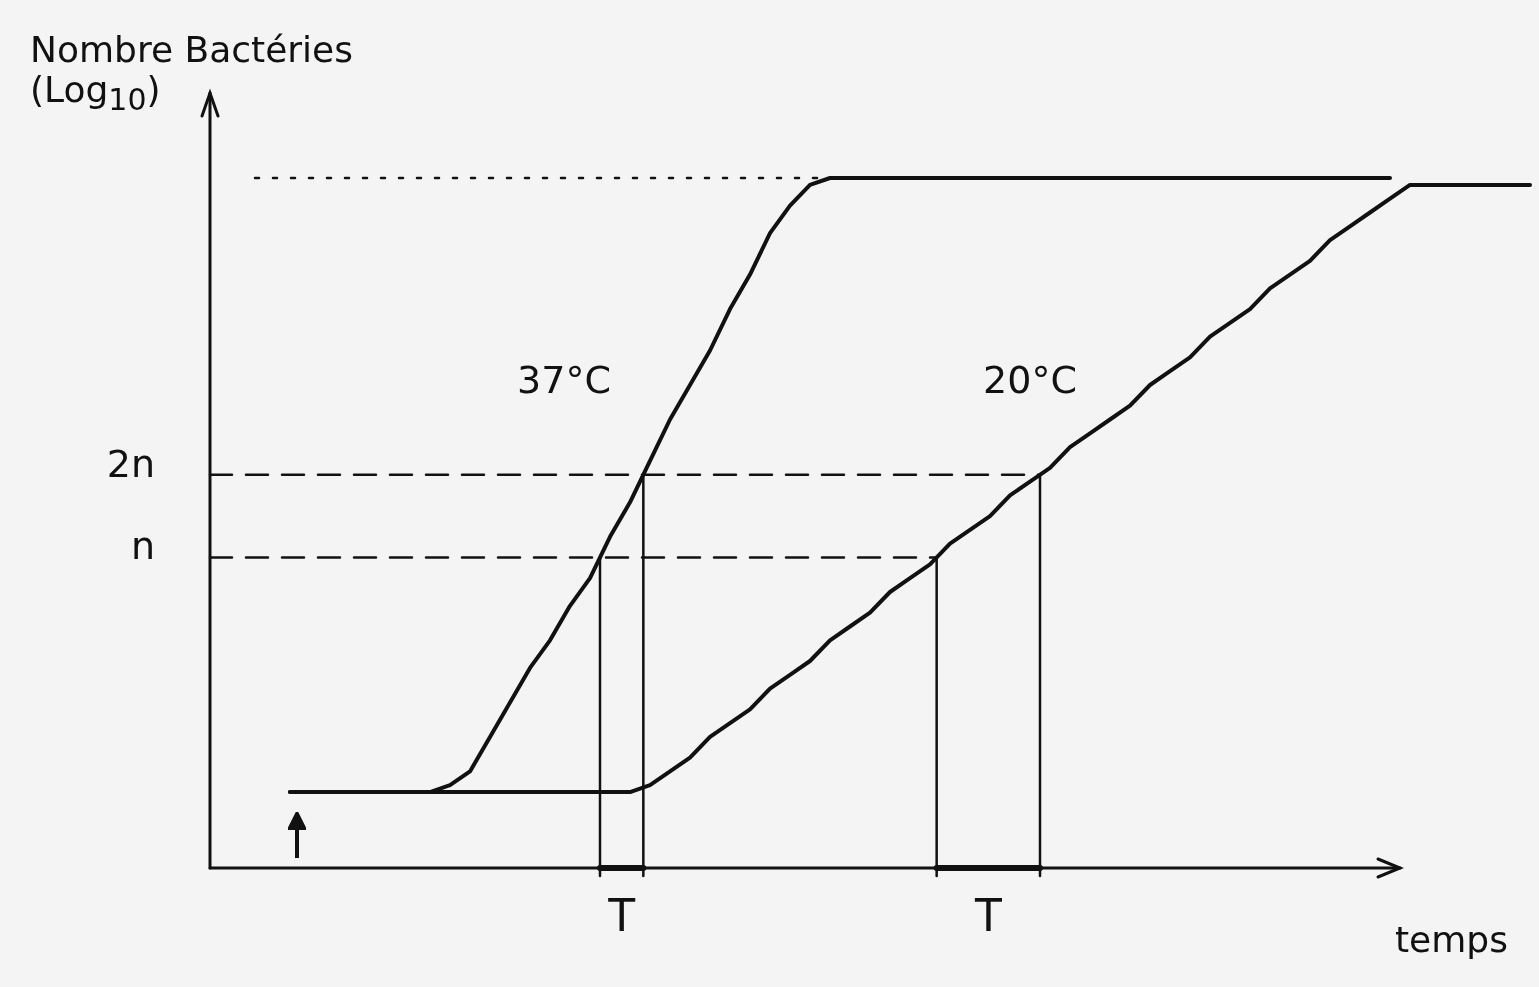 This screenshot has height=987, width=1539. What do you see at coordinates (130, 463) in the screenshot?
I see `ref-line-label: 2n` at bounding box center [130, 463].